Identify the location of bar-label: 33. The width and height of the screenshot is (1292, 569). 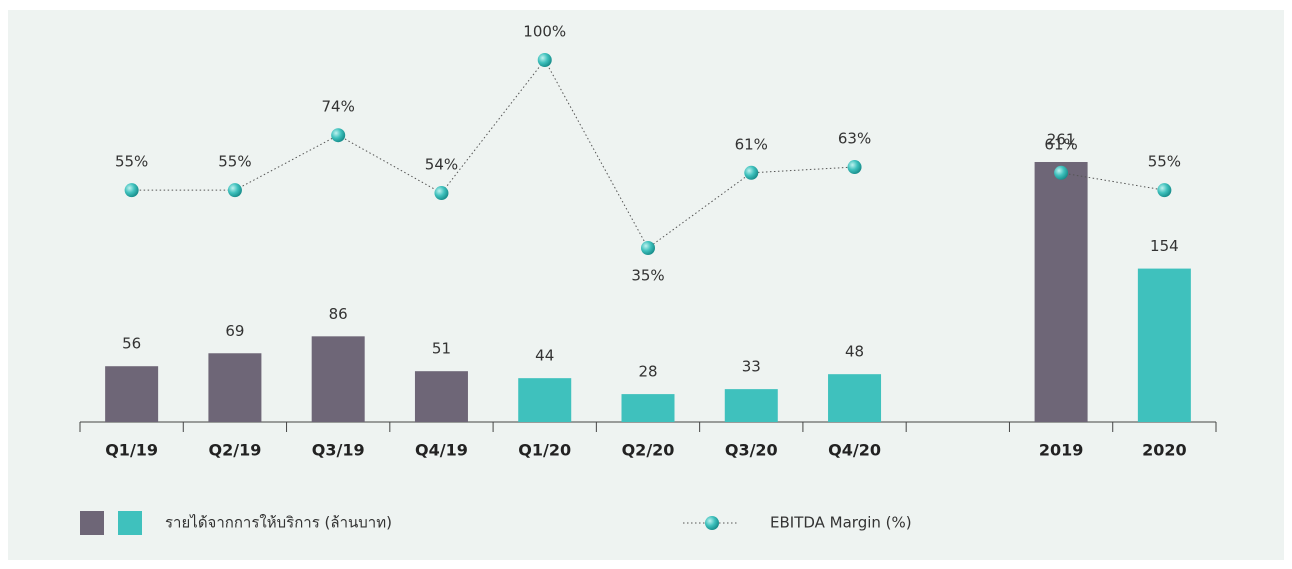
(751, 367).